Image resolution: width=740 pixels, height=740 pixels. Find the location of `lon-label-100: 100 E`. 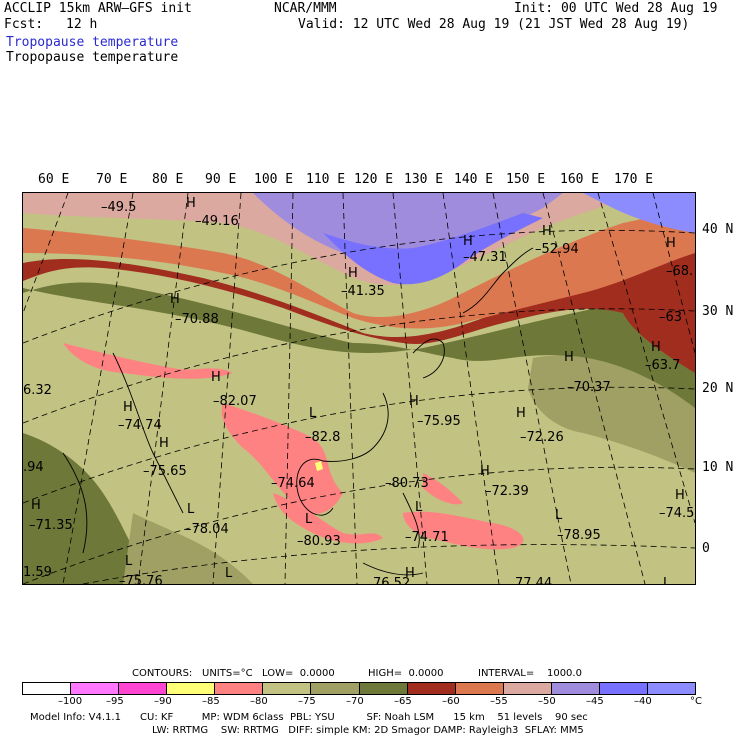

lon-label-100: 100 E is located at coordinates (274, 179).